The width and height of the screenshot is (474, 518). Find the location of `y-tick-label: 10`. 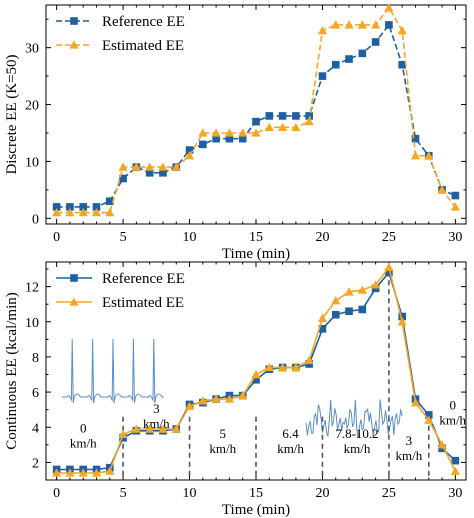

y-tick-label: 10 is located at coordinates (32, 162).